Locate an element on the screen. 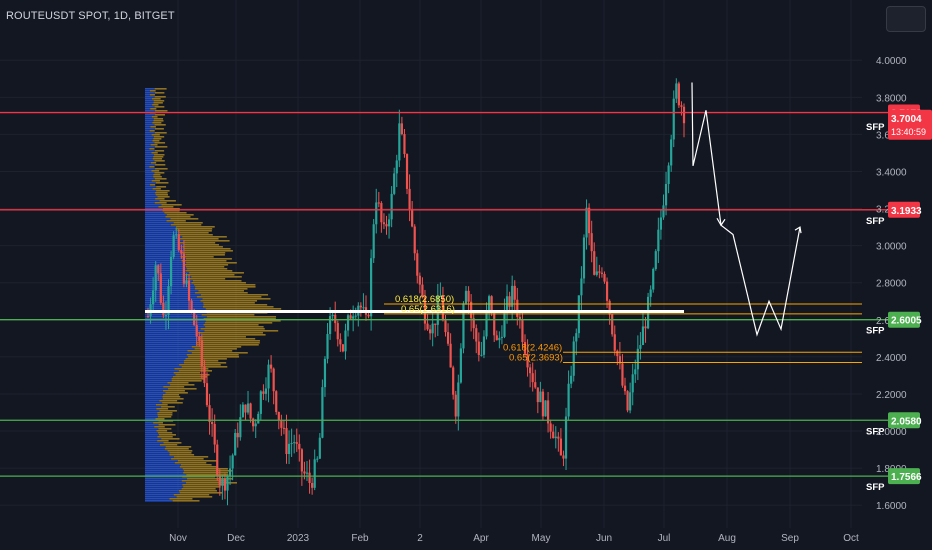 The width and height of the screenshot is (932, 550). time-axis: Nov Dec 2023 Feb 2 Apr May Jun Jul Aug Sep Oct is located at coordinates (514, 538).